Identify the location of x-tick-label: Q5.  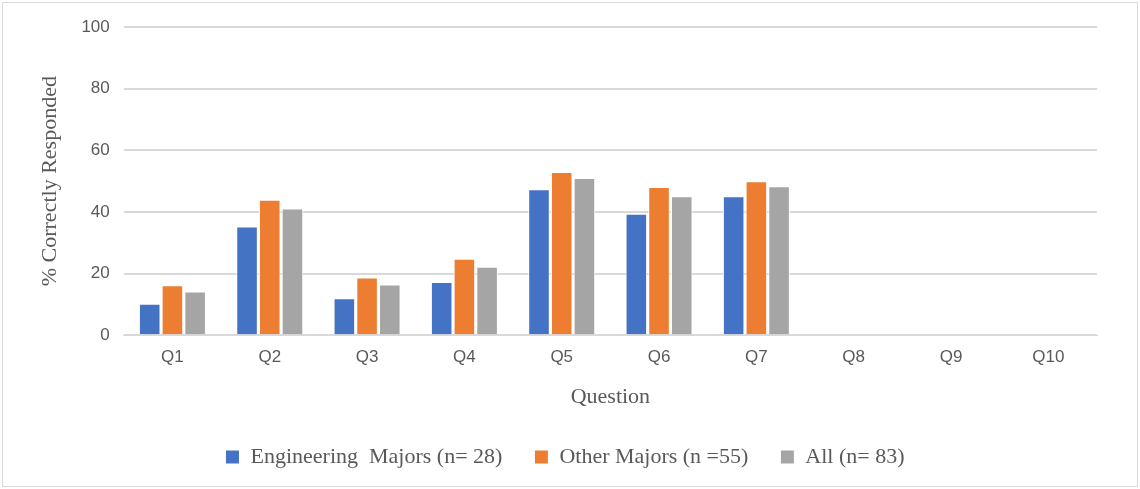
(562, 357).